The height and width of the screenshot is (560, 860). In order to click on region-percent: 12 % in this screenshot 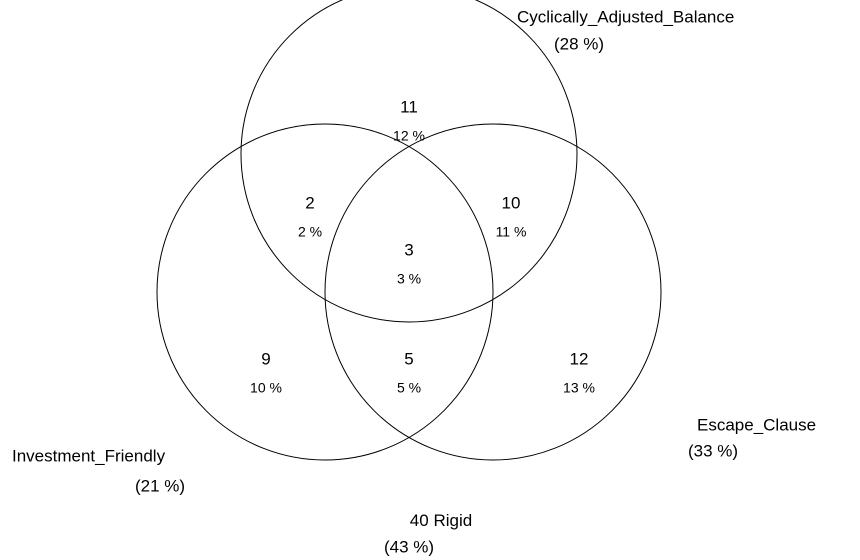, I will do `click(409, 136)`.